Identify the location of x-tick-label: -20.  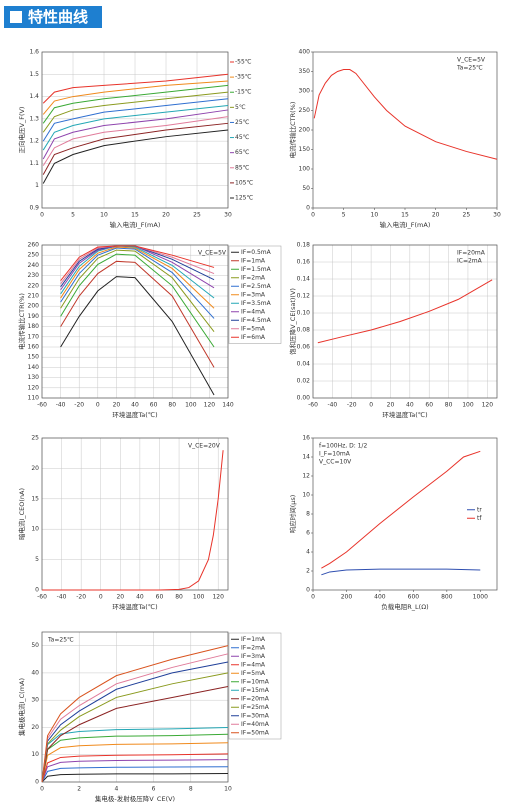
(81, 597).